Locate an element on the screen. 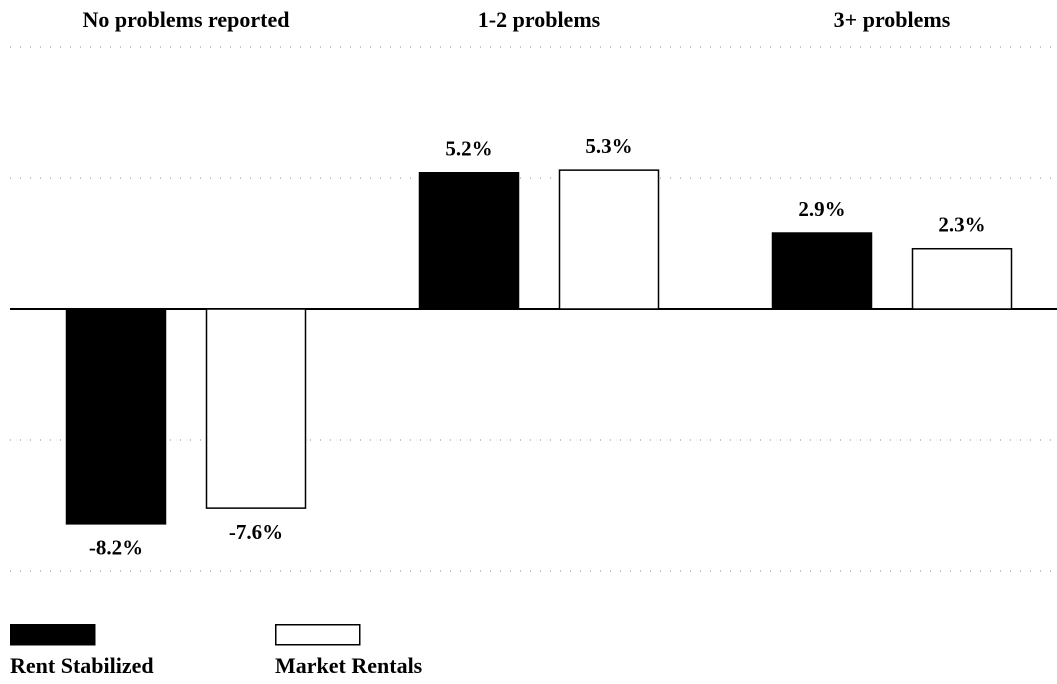  value-label: 5.3% is located at coordinates (608, 146).